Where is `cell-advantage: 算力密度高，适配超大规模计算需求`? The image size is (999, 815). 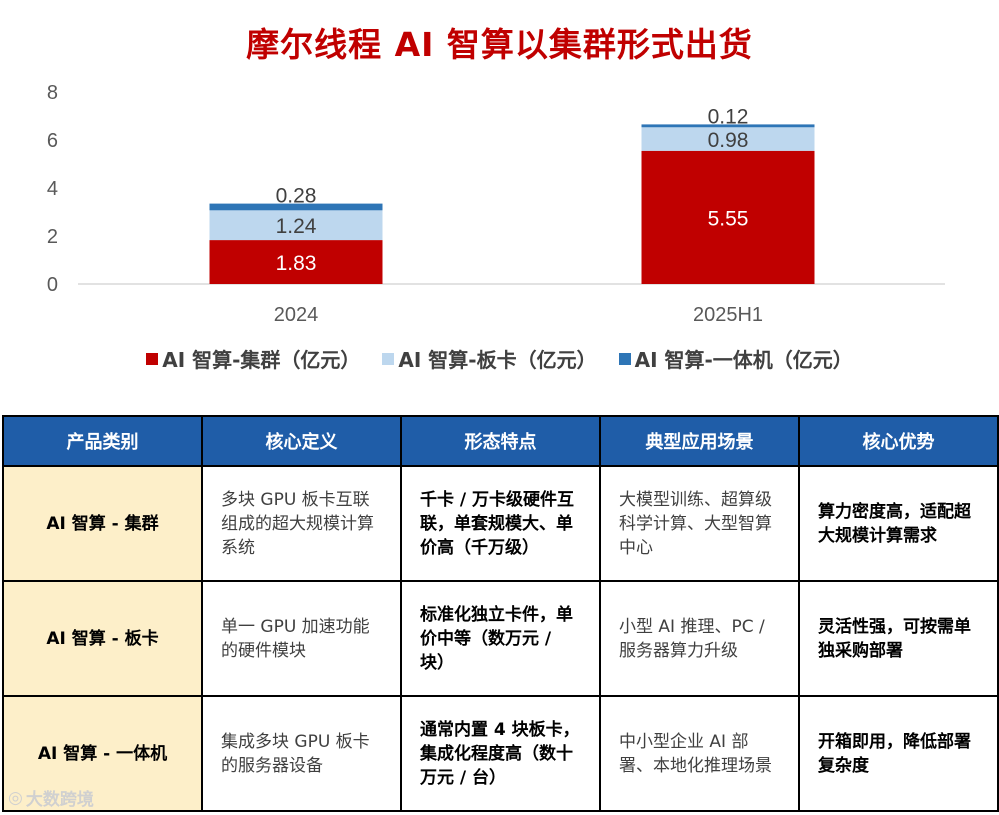 cell-advantage: 算力密度高，适配超大规模计算需求 is located at coordinates (898, 523).